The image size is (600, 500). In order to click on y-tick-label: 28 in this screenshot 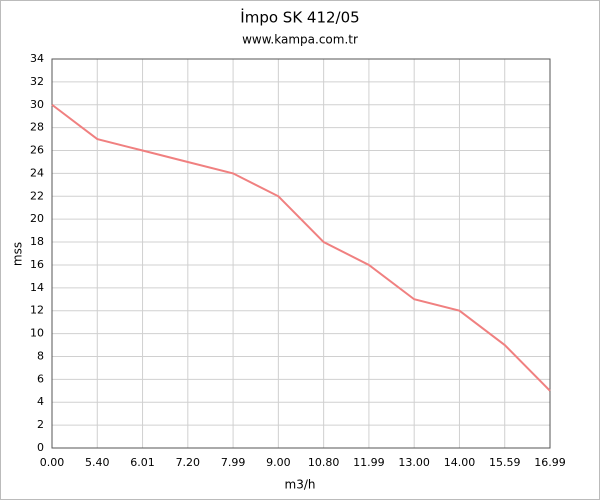, I will do `click(37, 127)`.